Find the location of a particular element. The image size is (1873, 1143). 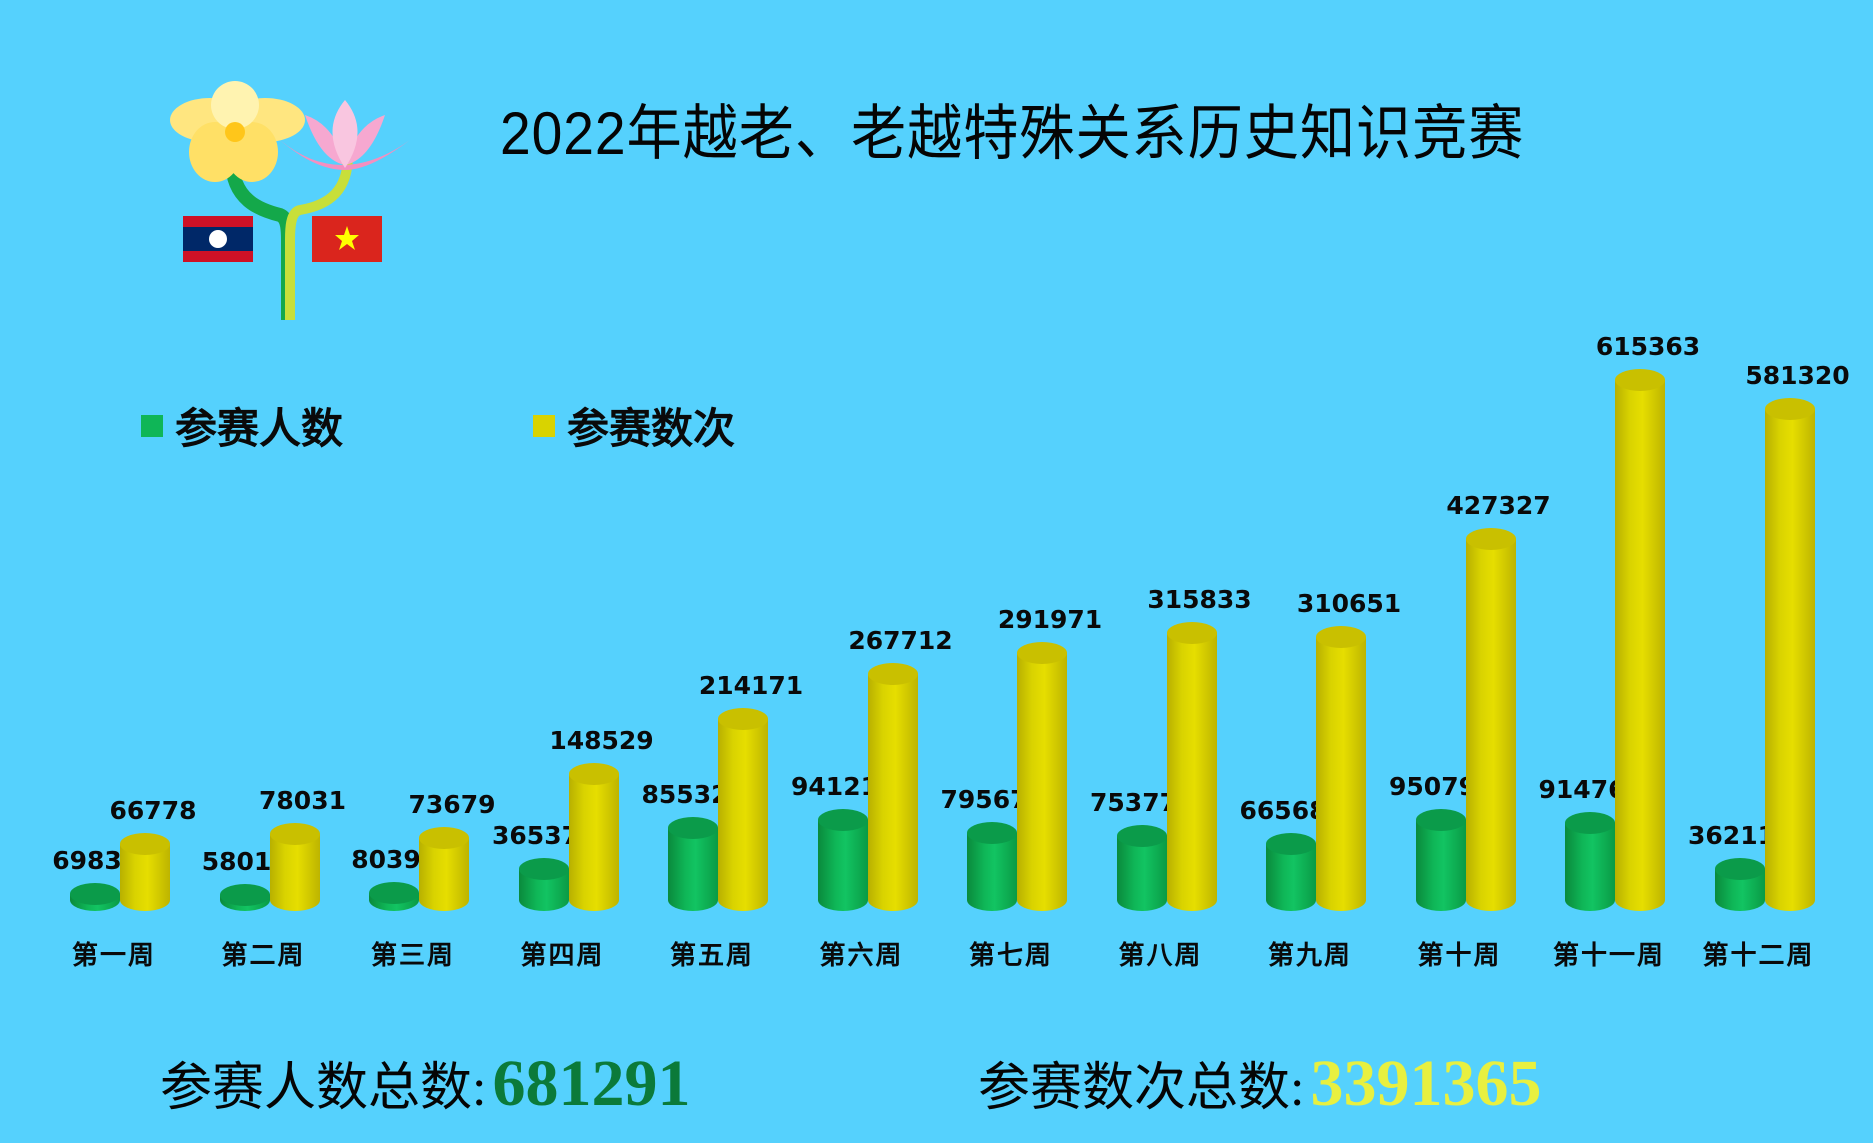

value-label: 6983 is located at coordinates (87, 861).